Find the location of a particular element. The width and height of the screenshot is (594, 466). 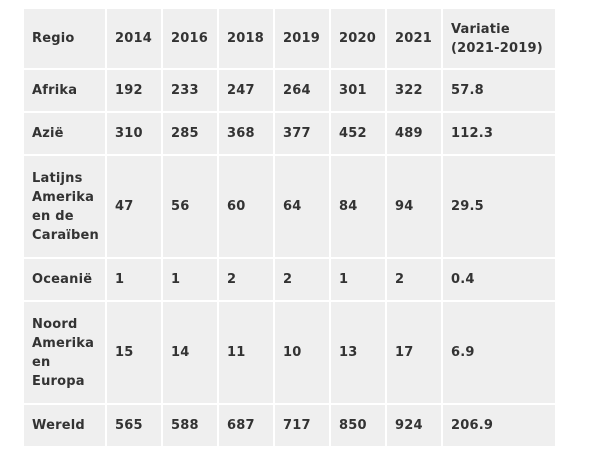

table-row: Azië 310 285 368 377 452 489 112.3 is located at coordinates (289, 133).